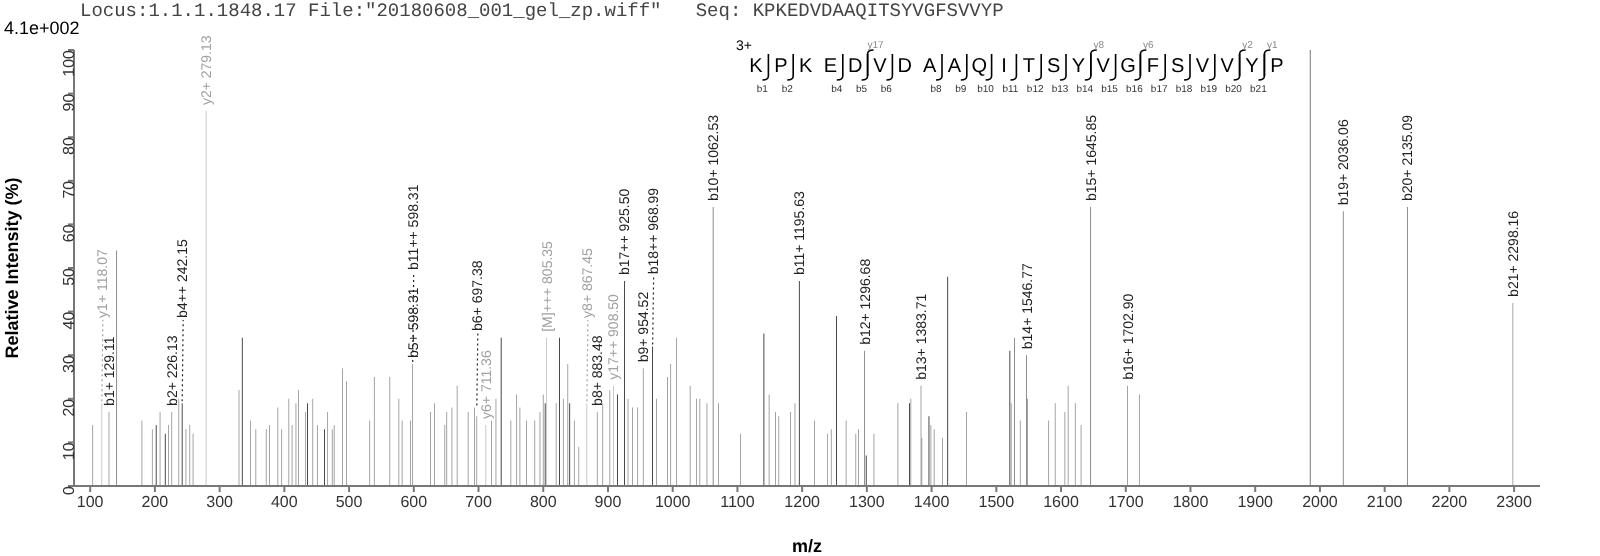  I want to click on x-tick-label: 400, so click(284, 502).